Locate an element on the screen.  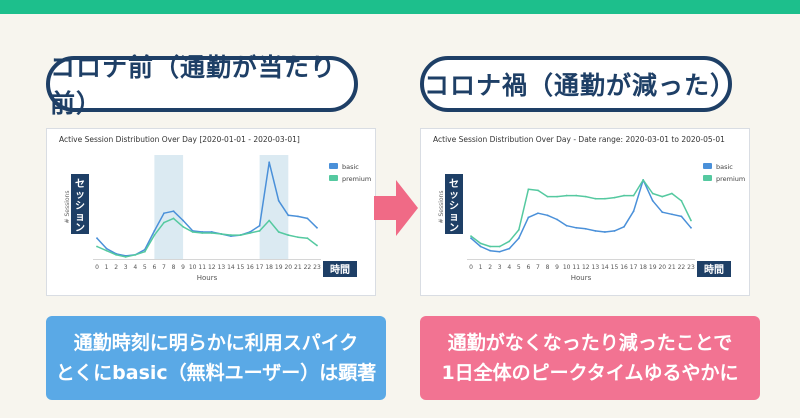
commute-highlight-band is located at coordinates (169, 207).